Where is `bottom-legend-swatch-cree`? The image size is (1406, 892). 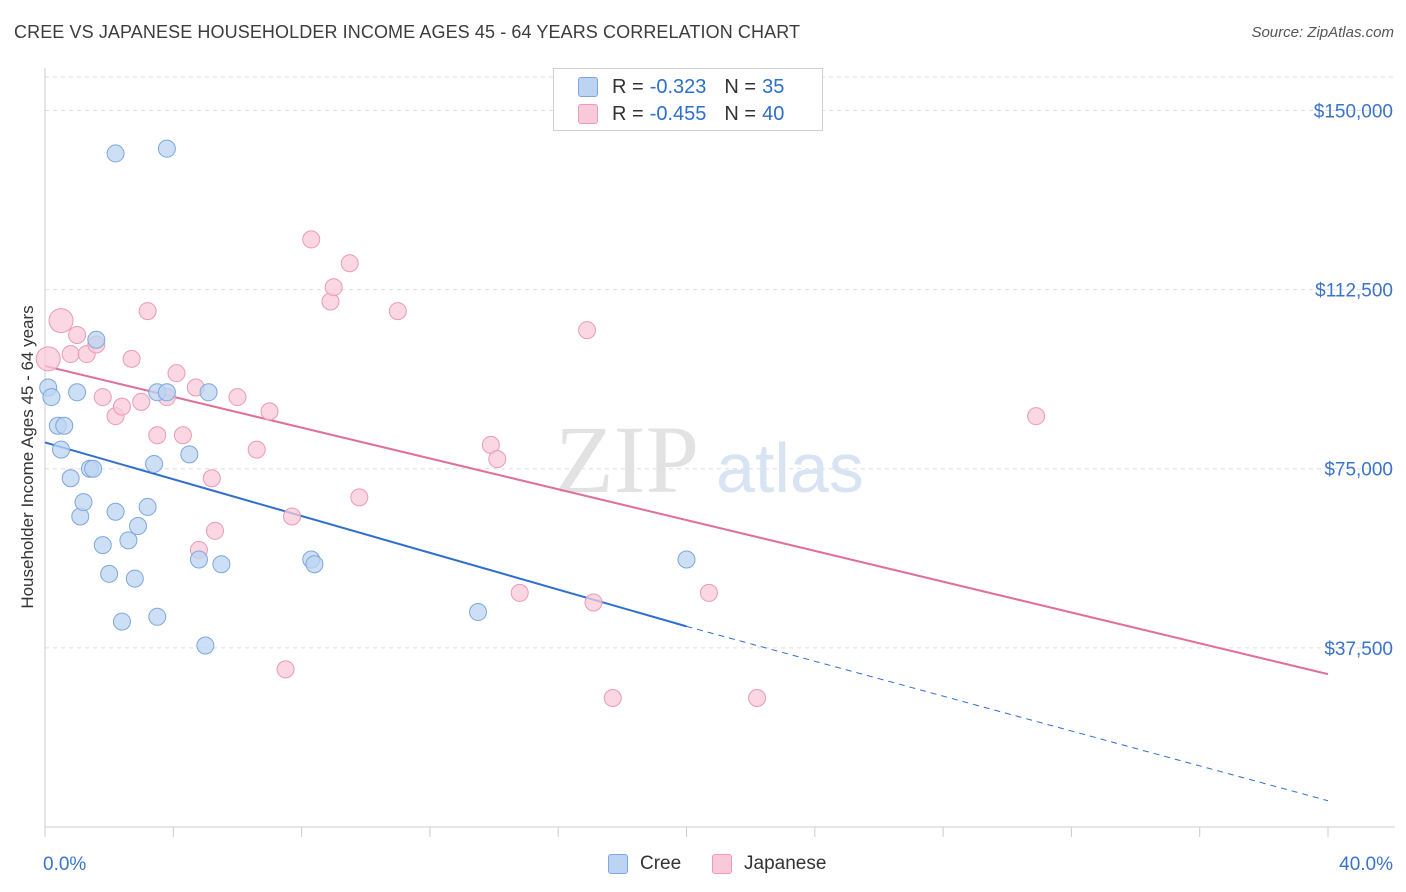
bottom-legend-swatch-cree is located at coordinates (618, 864).